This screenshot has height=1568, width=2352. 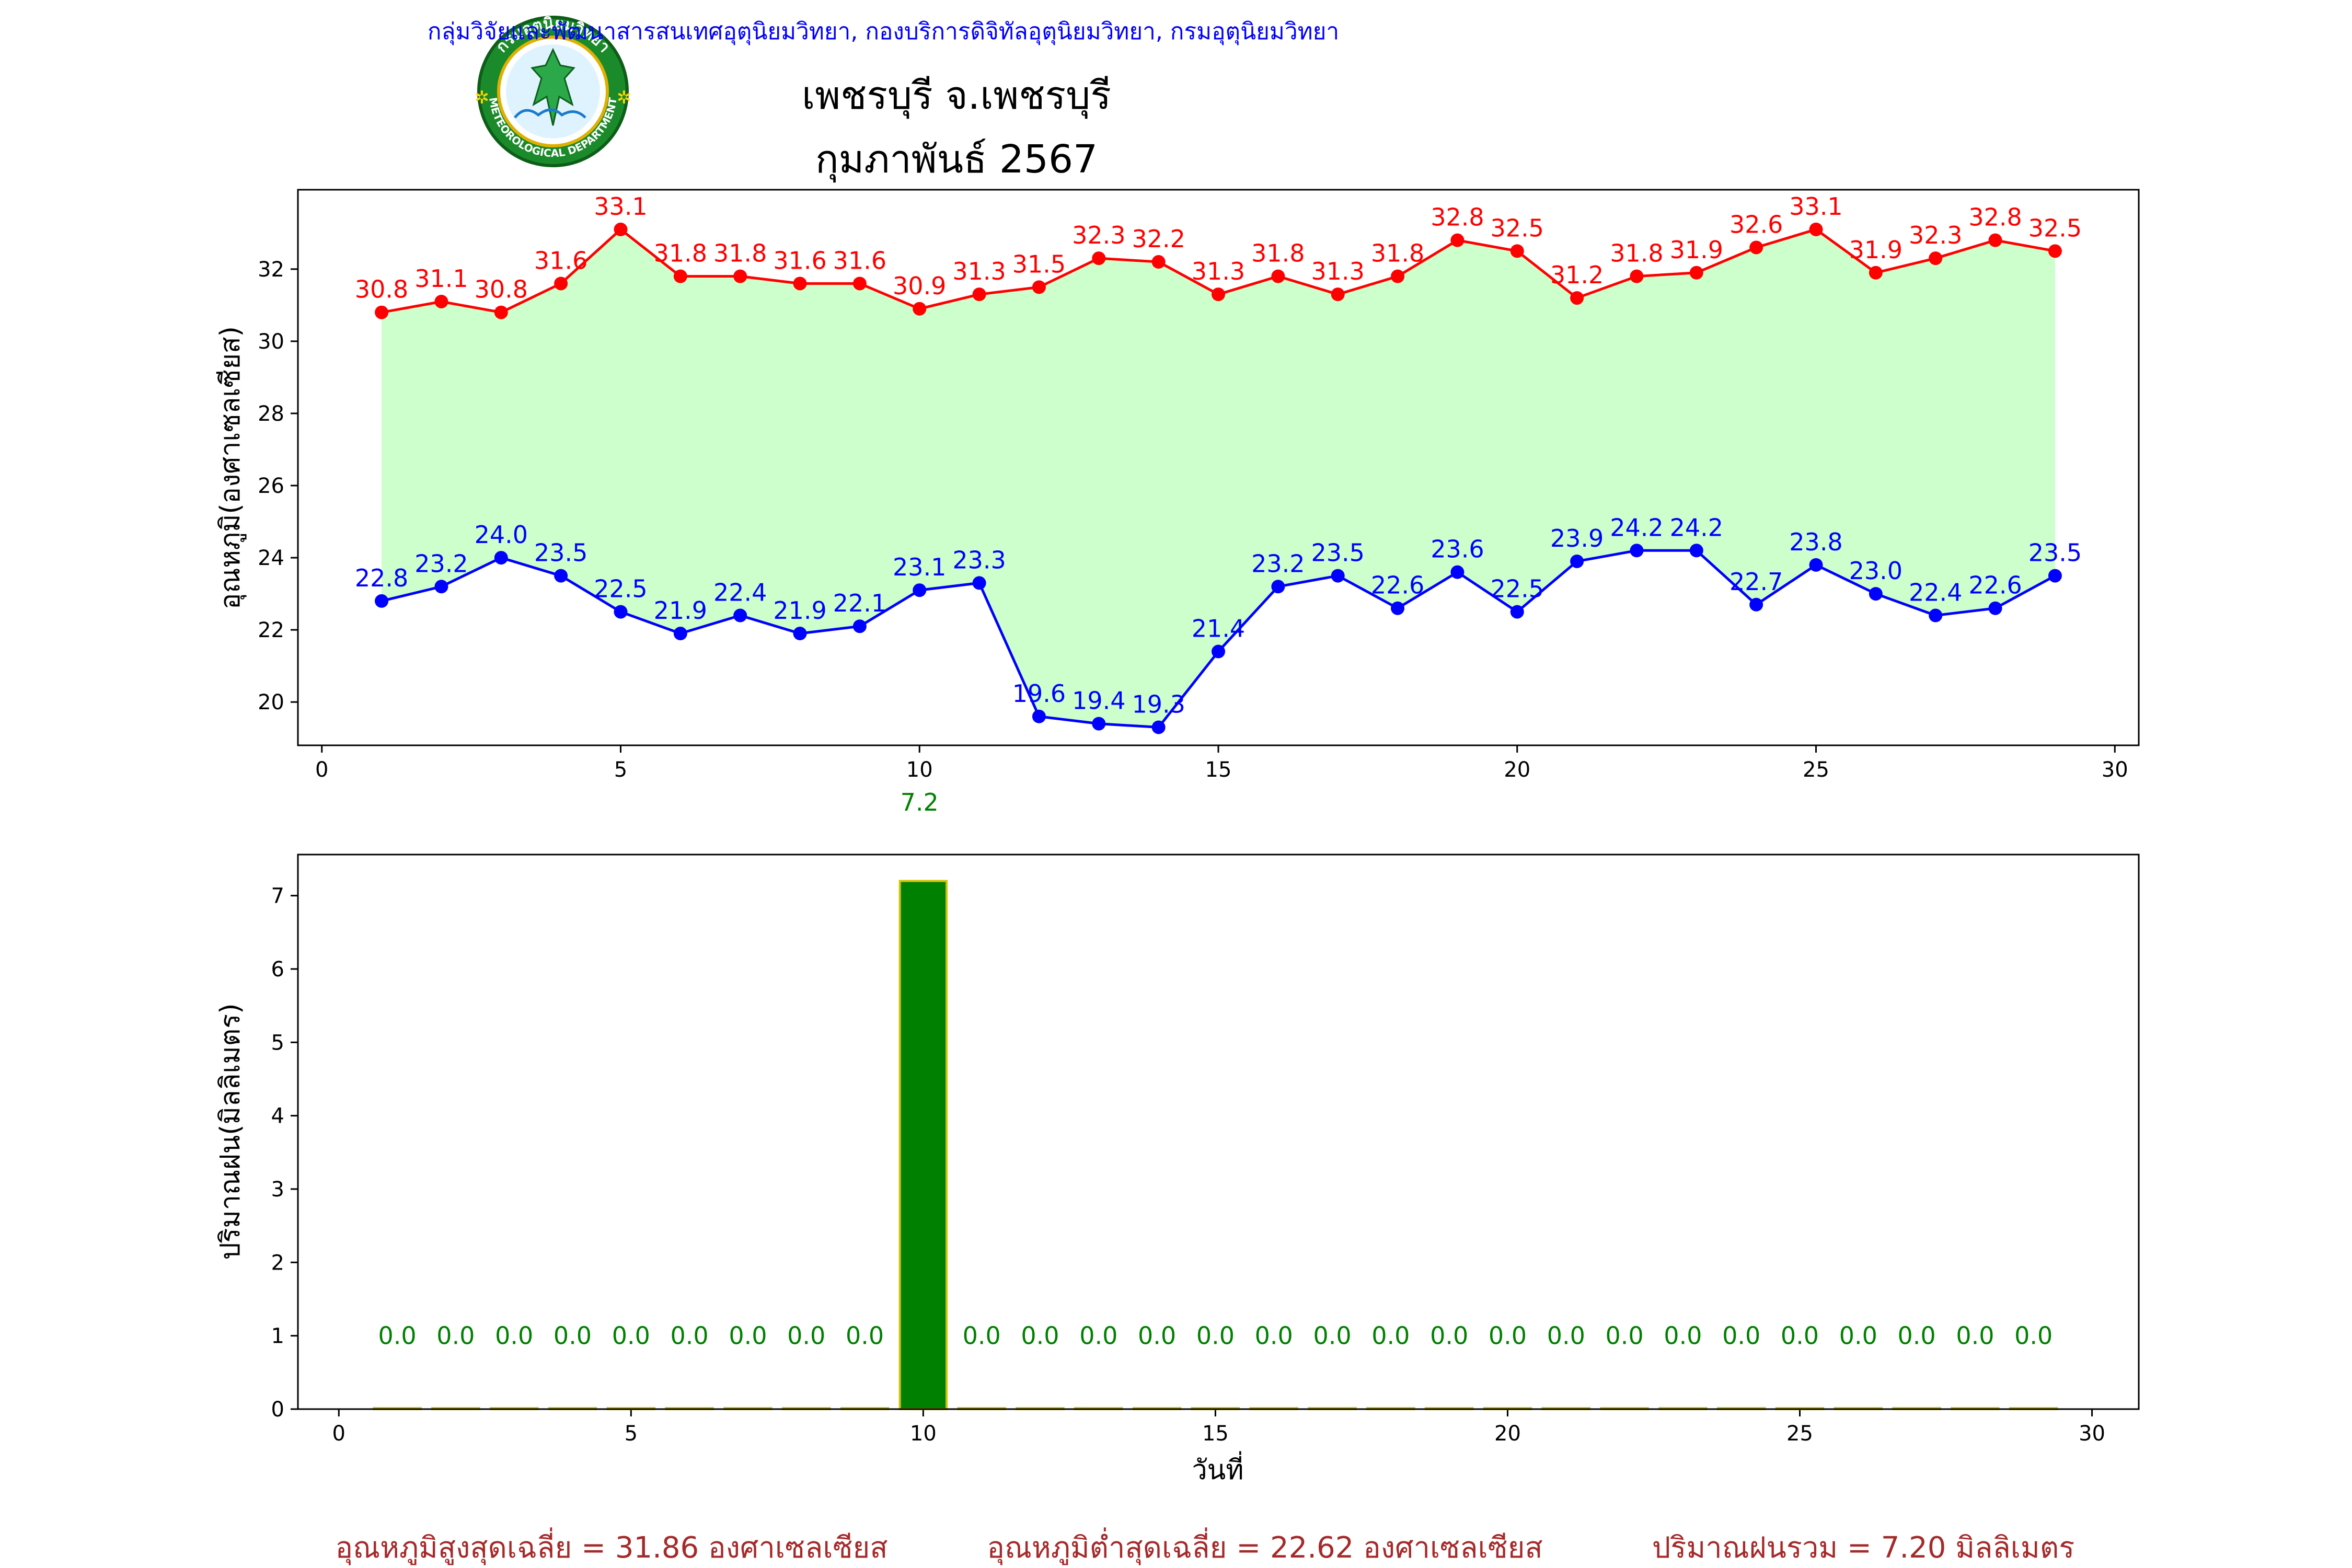 What do you see at coordinates (620, 206) in the screenshot?
I see `max-temperature-value-label: 33.1` at bounding box center [620, 206].